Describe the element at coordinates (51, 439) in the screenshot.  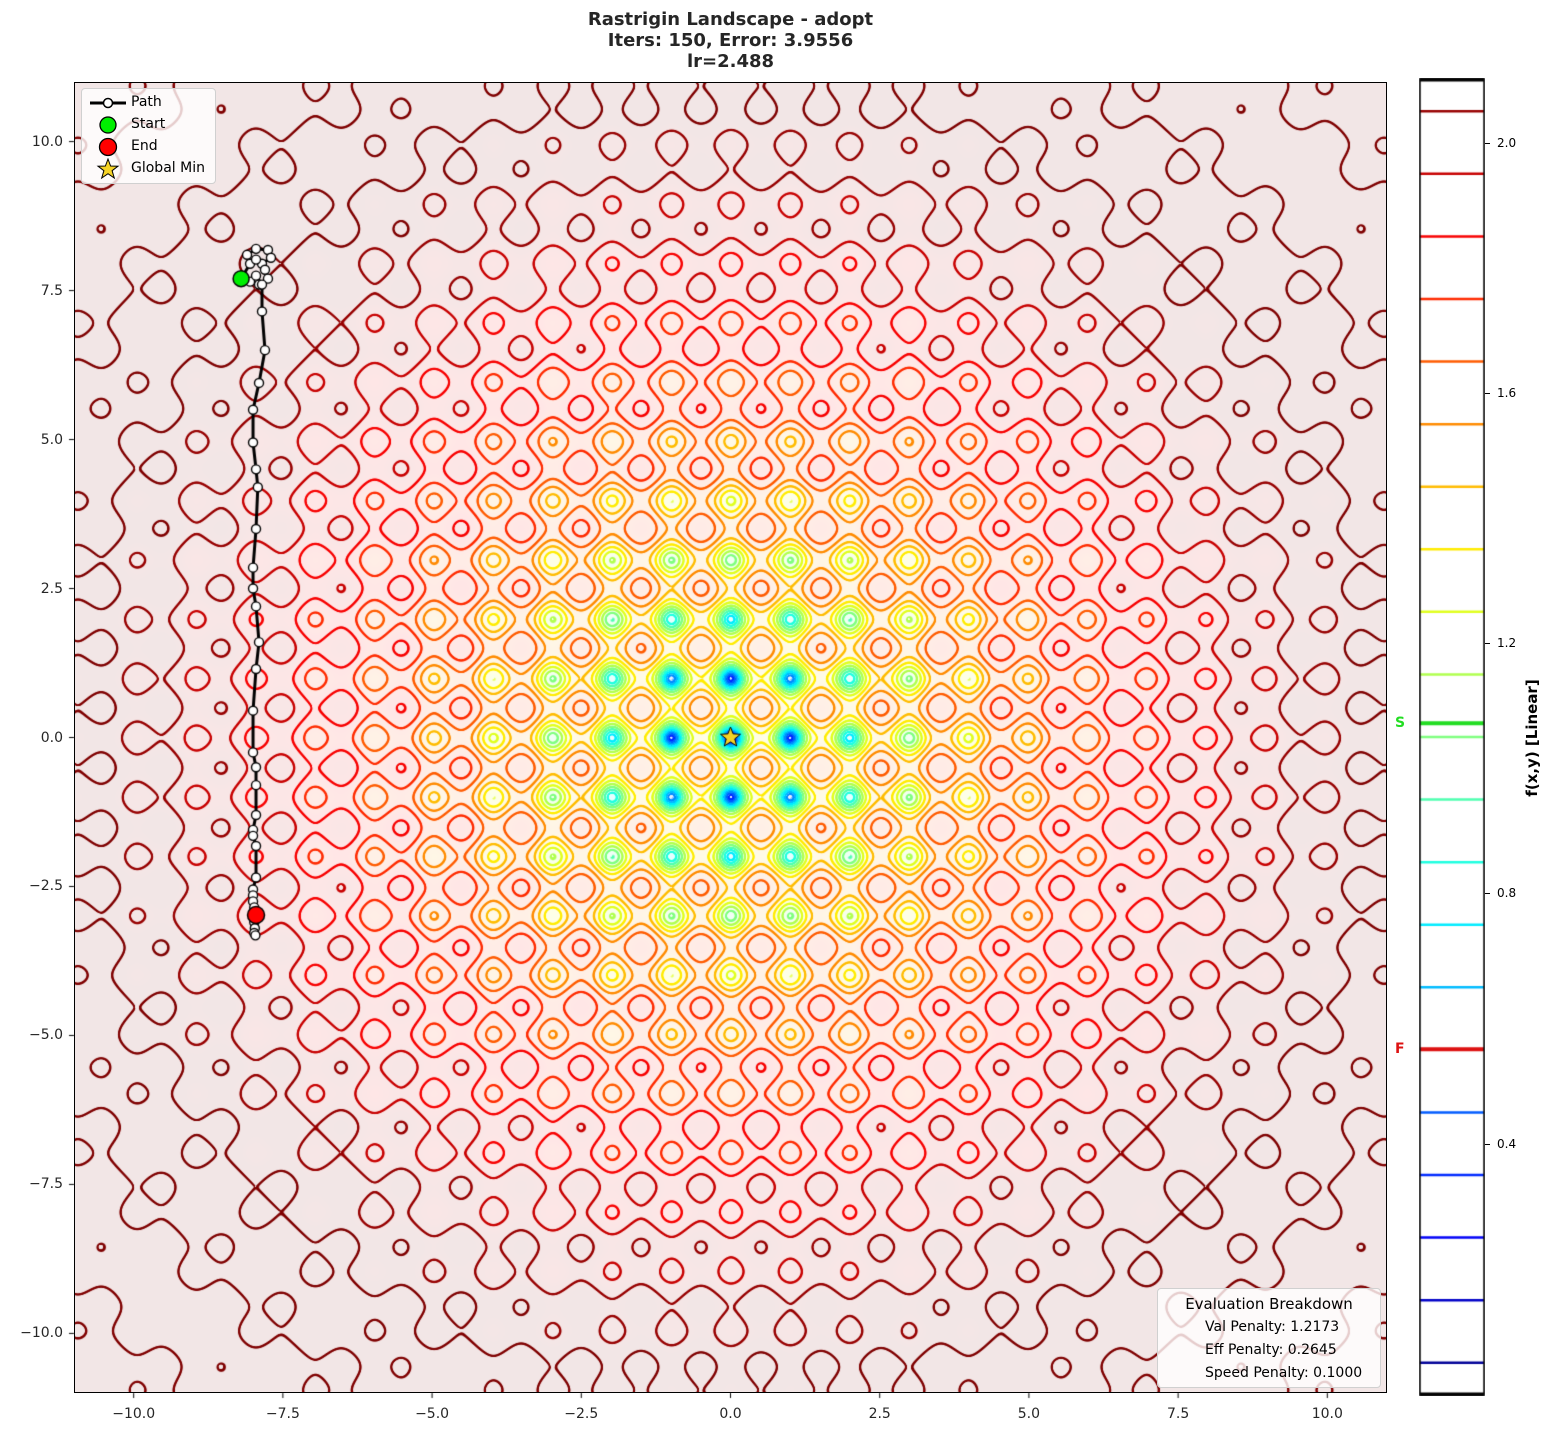
I see `y-tick-label: 5.0` at that location.